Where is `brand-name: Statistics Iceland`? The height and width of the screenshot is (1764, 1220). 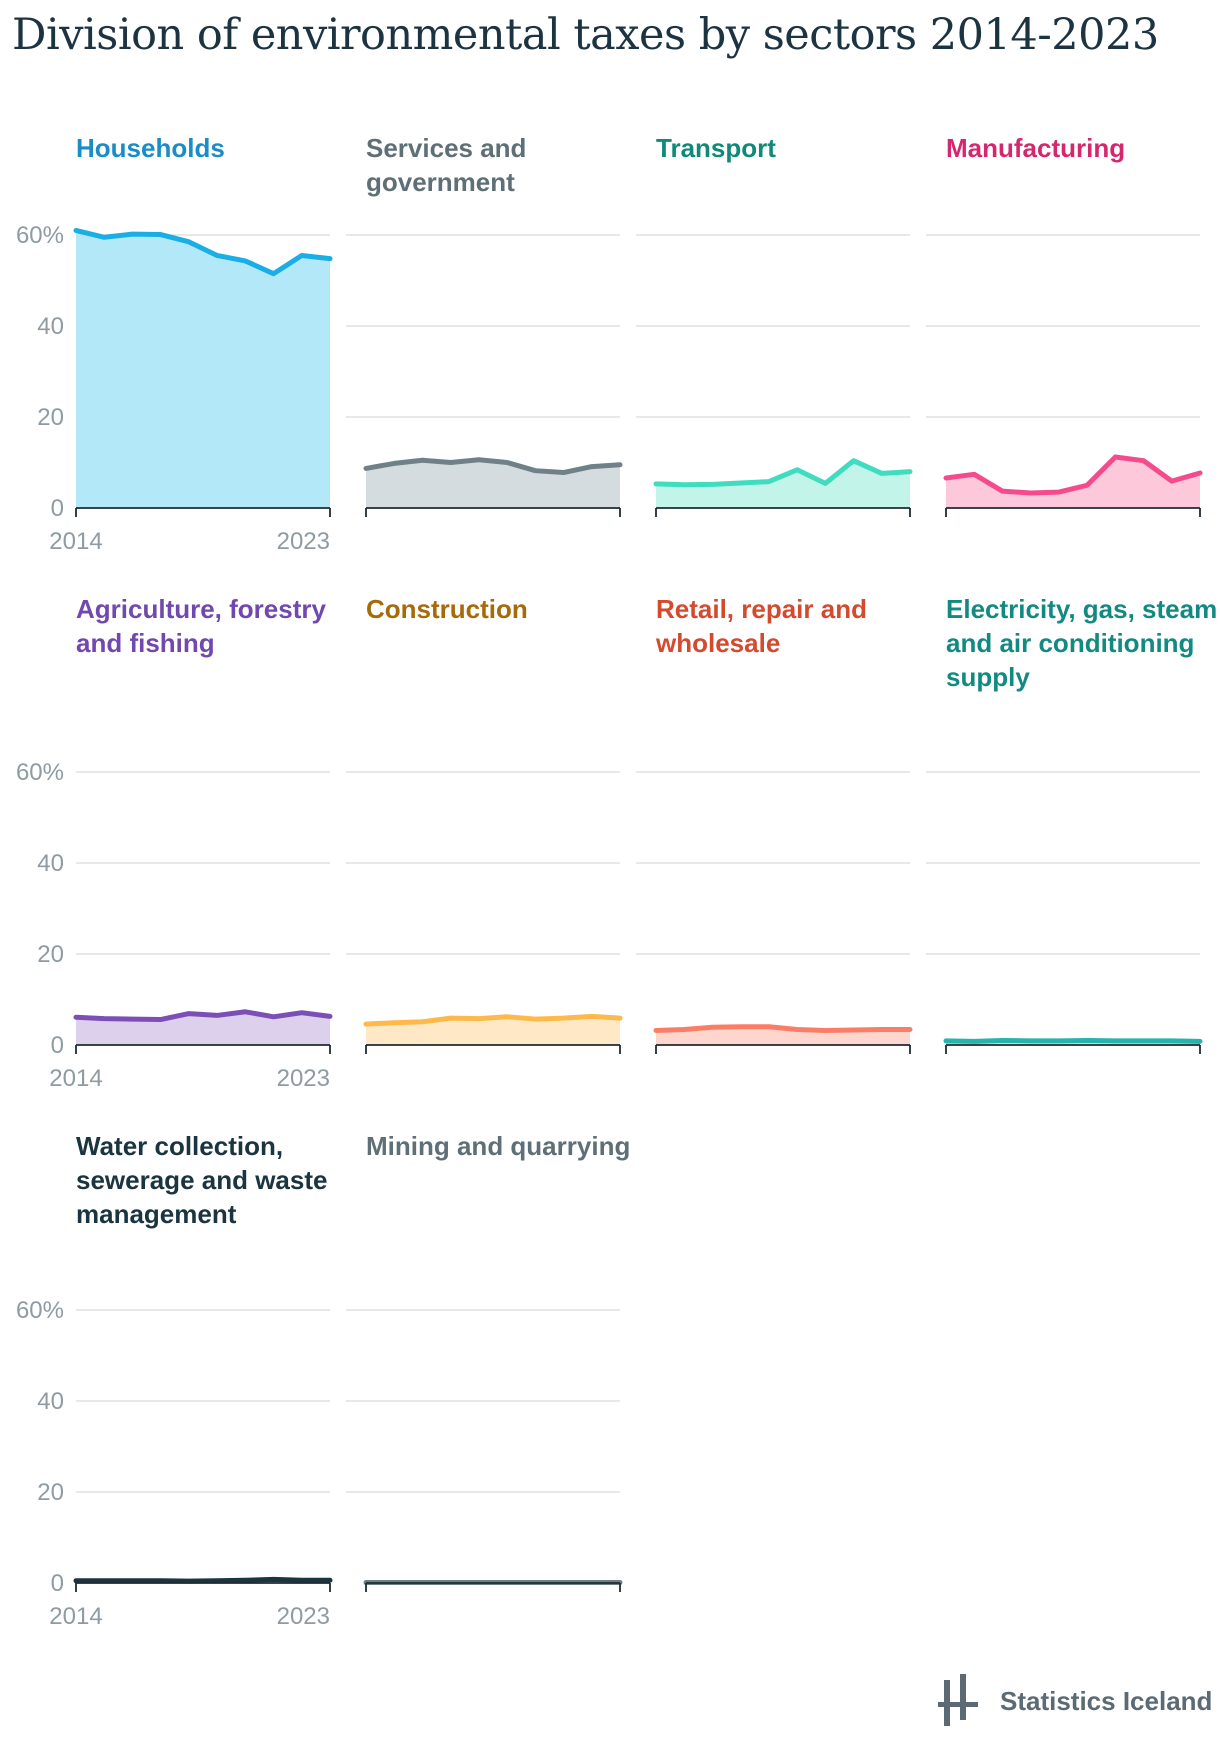 brand-name: Statistics Iceland is located at coordinates (1106, 1701).